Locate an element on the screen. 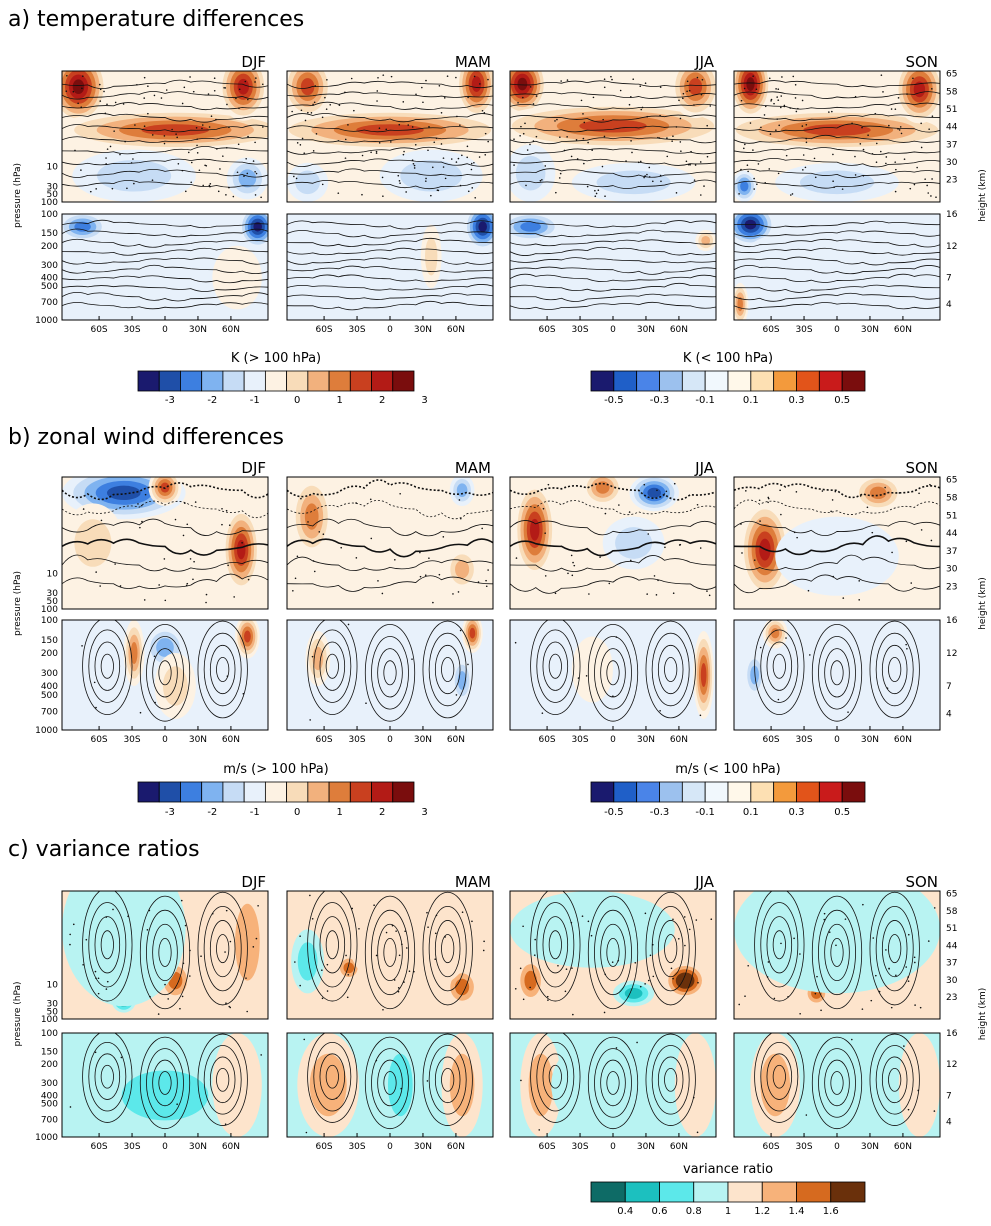 This screenshot has height=1226, width=991. x-tick-label: 0 is located at coordinates (390, 1147).